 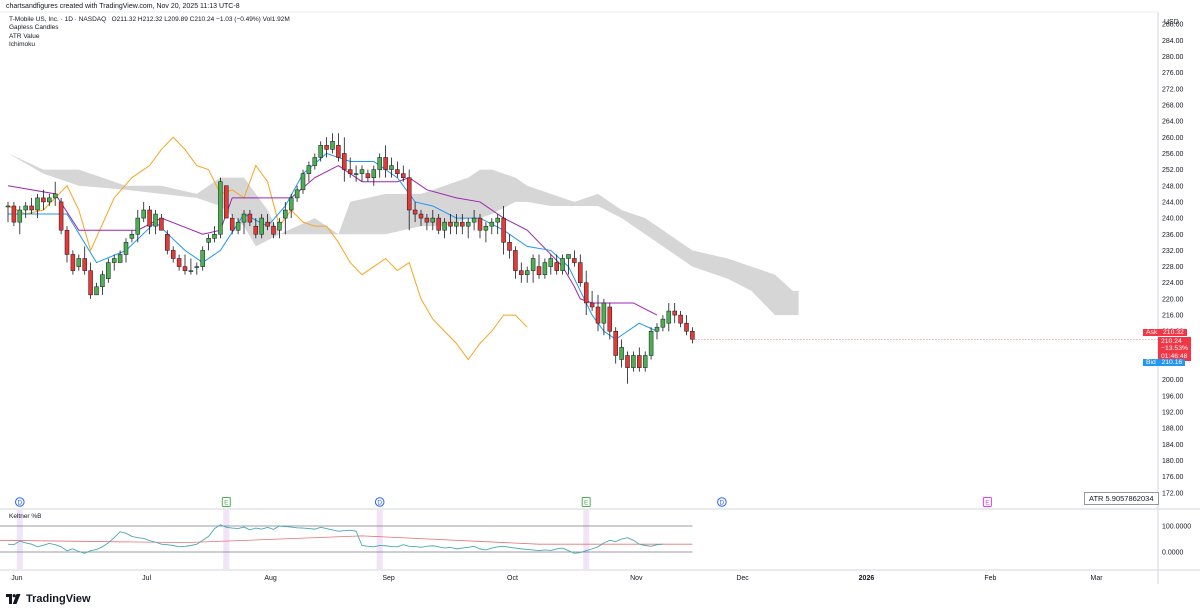 I want to click on keltner-pane: 100.0000 0.0000, so click(x=595, y=539).